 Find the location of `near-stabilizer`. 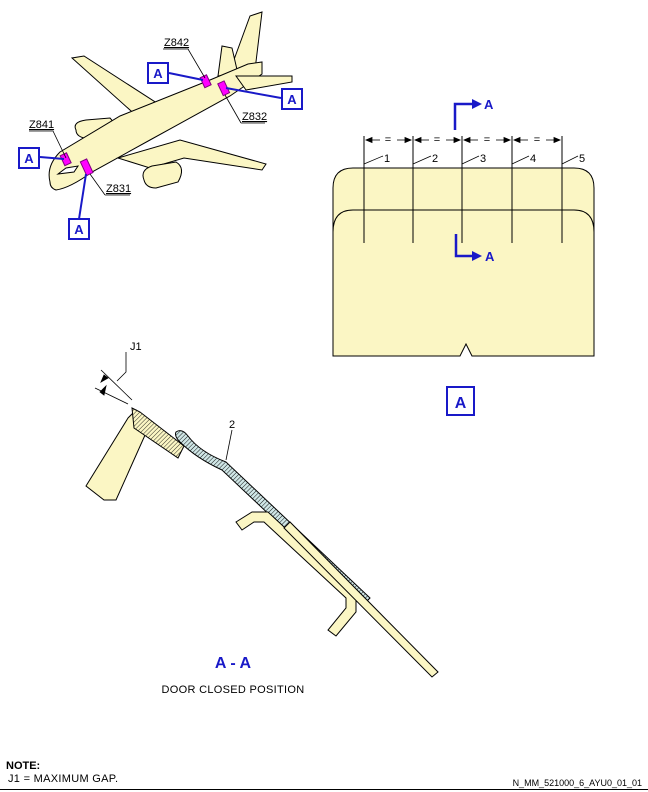

near-stabilizer is located at coordinates (264, 83).